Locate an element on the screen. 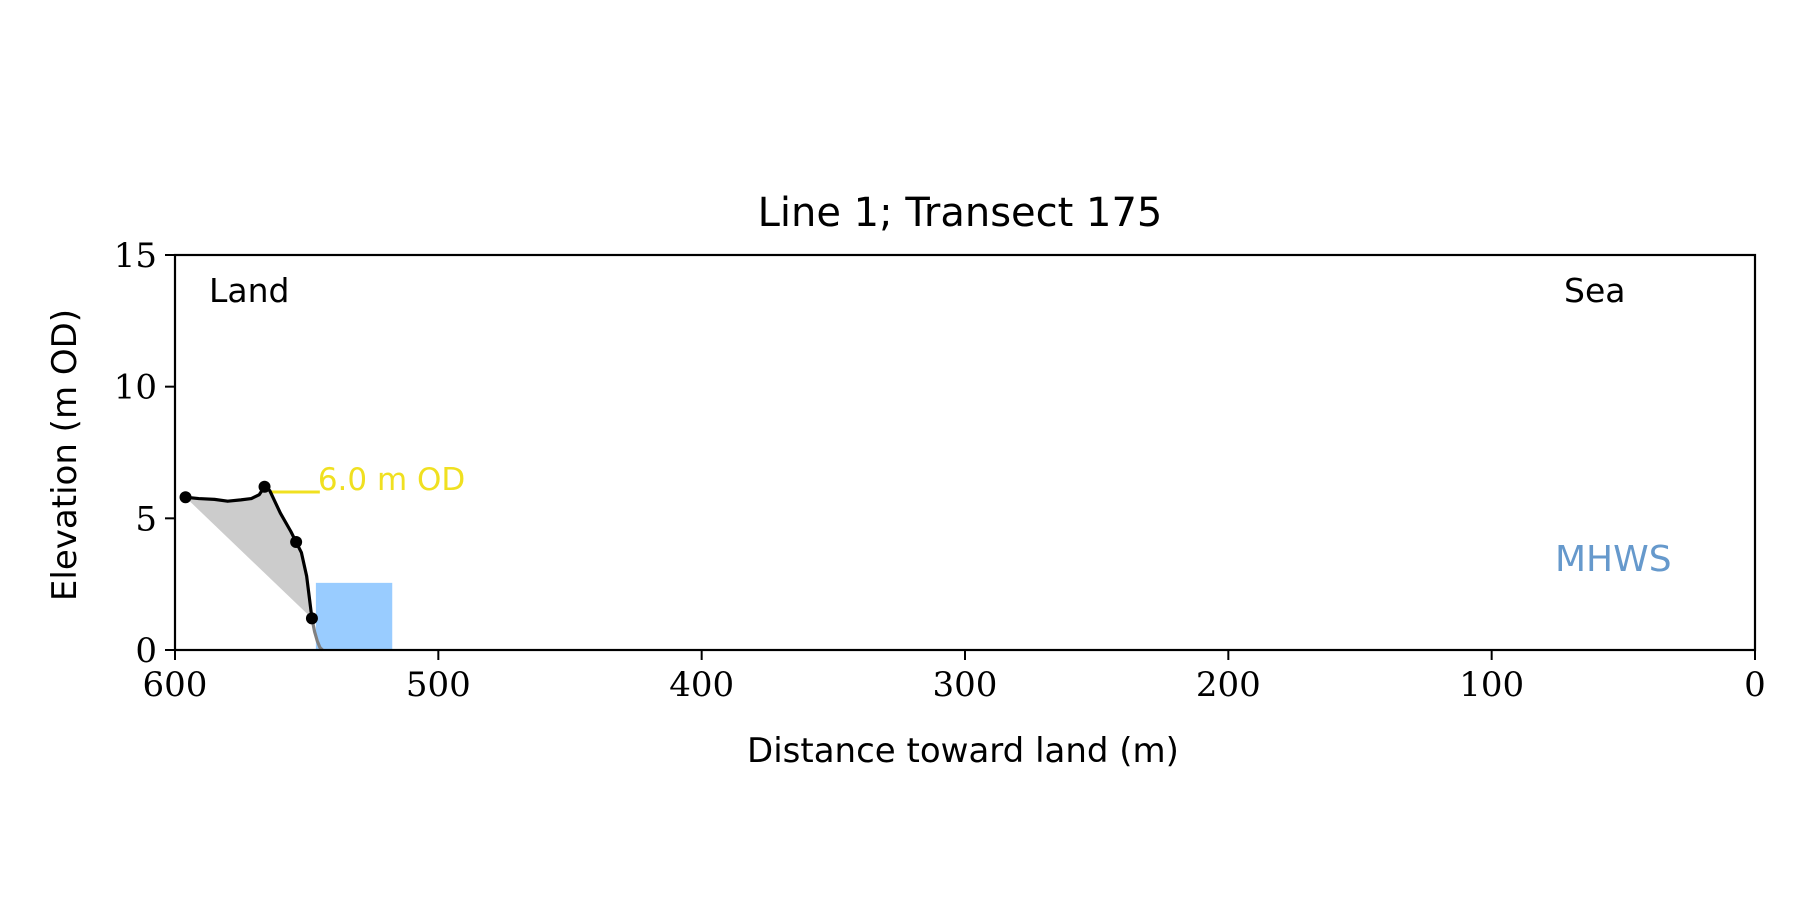 The image size is (1800, 900). x-axis: 600 500 400 300 200 100 0 is located at coordinates (954, 677).